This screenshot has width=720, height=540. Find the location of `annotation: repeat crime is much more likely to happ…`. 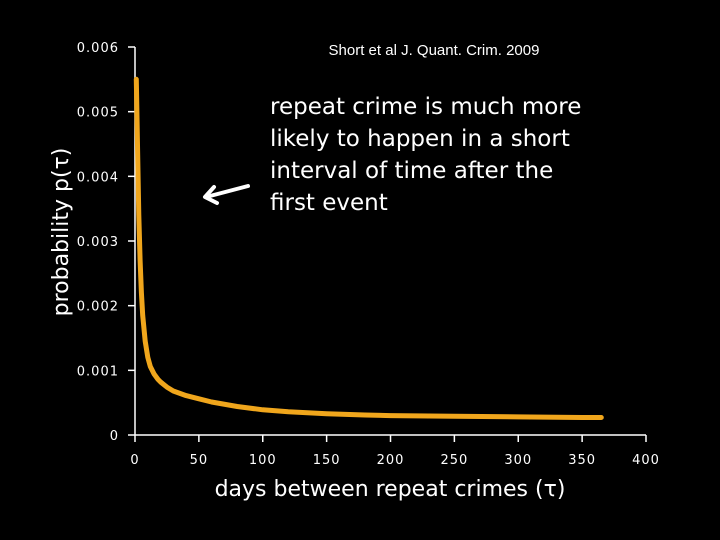

annotation: repeat crime is much more likely to happ… is located at coordinates (425, 155).